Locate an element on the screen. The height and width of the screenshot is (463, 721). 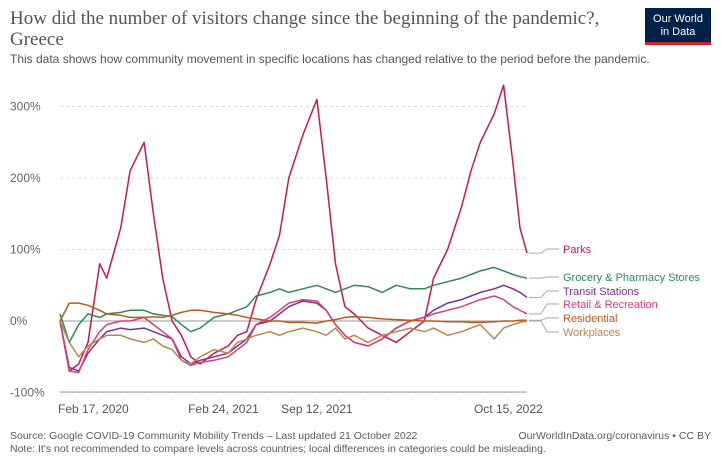
y-tick-label: 0% is located at coordinates (19, 321).